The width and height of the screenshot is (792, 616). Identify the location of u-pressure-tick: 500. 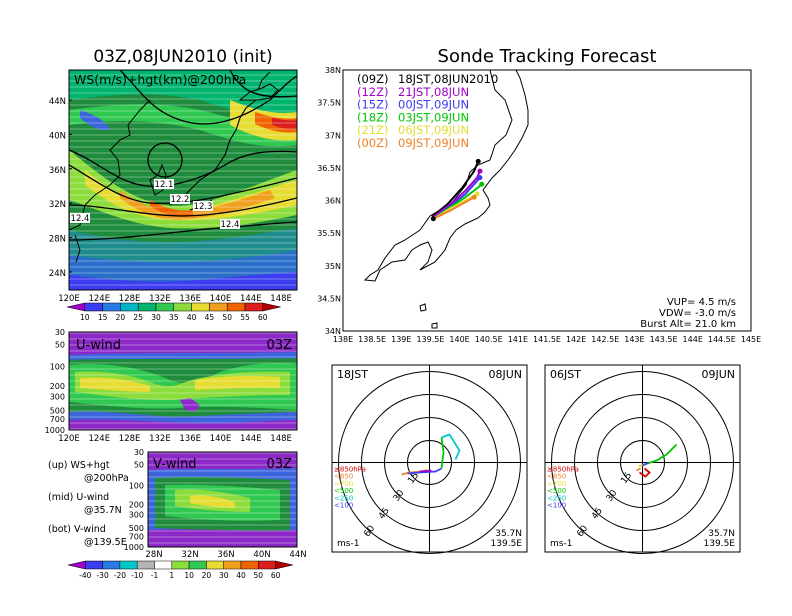
(57, 410).